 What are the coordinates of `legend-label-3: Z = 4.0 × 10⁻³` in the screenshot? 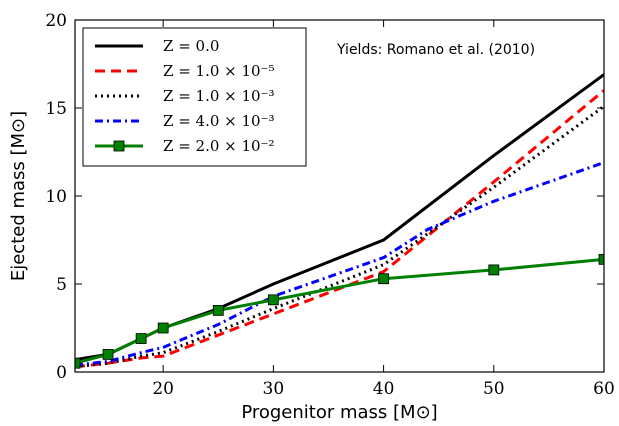 It's located at (219, 121).